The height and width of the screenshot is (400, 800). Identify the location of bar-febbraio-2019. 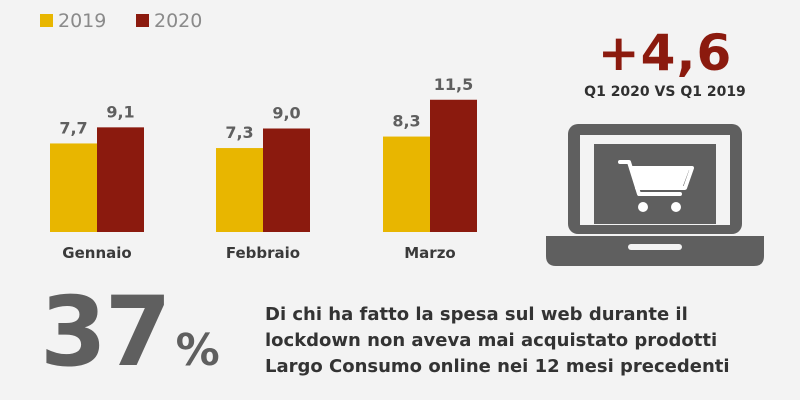
(239, 190).